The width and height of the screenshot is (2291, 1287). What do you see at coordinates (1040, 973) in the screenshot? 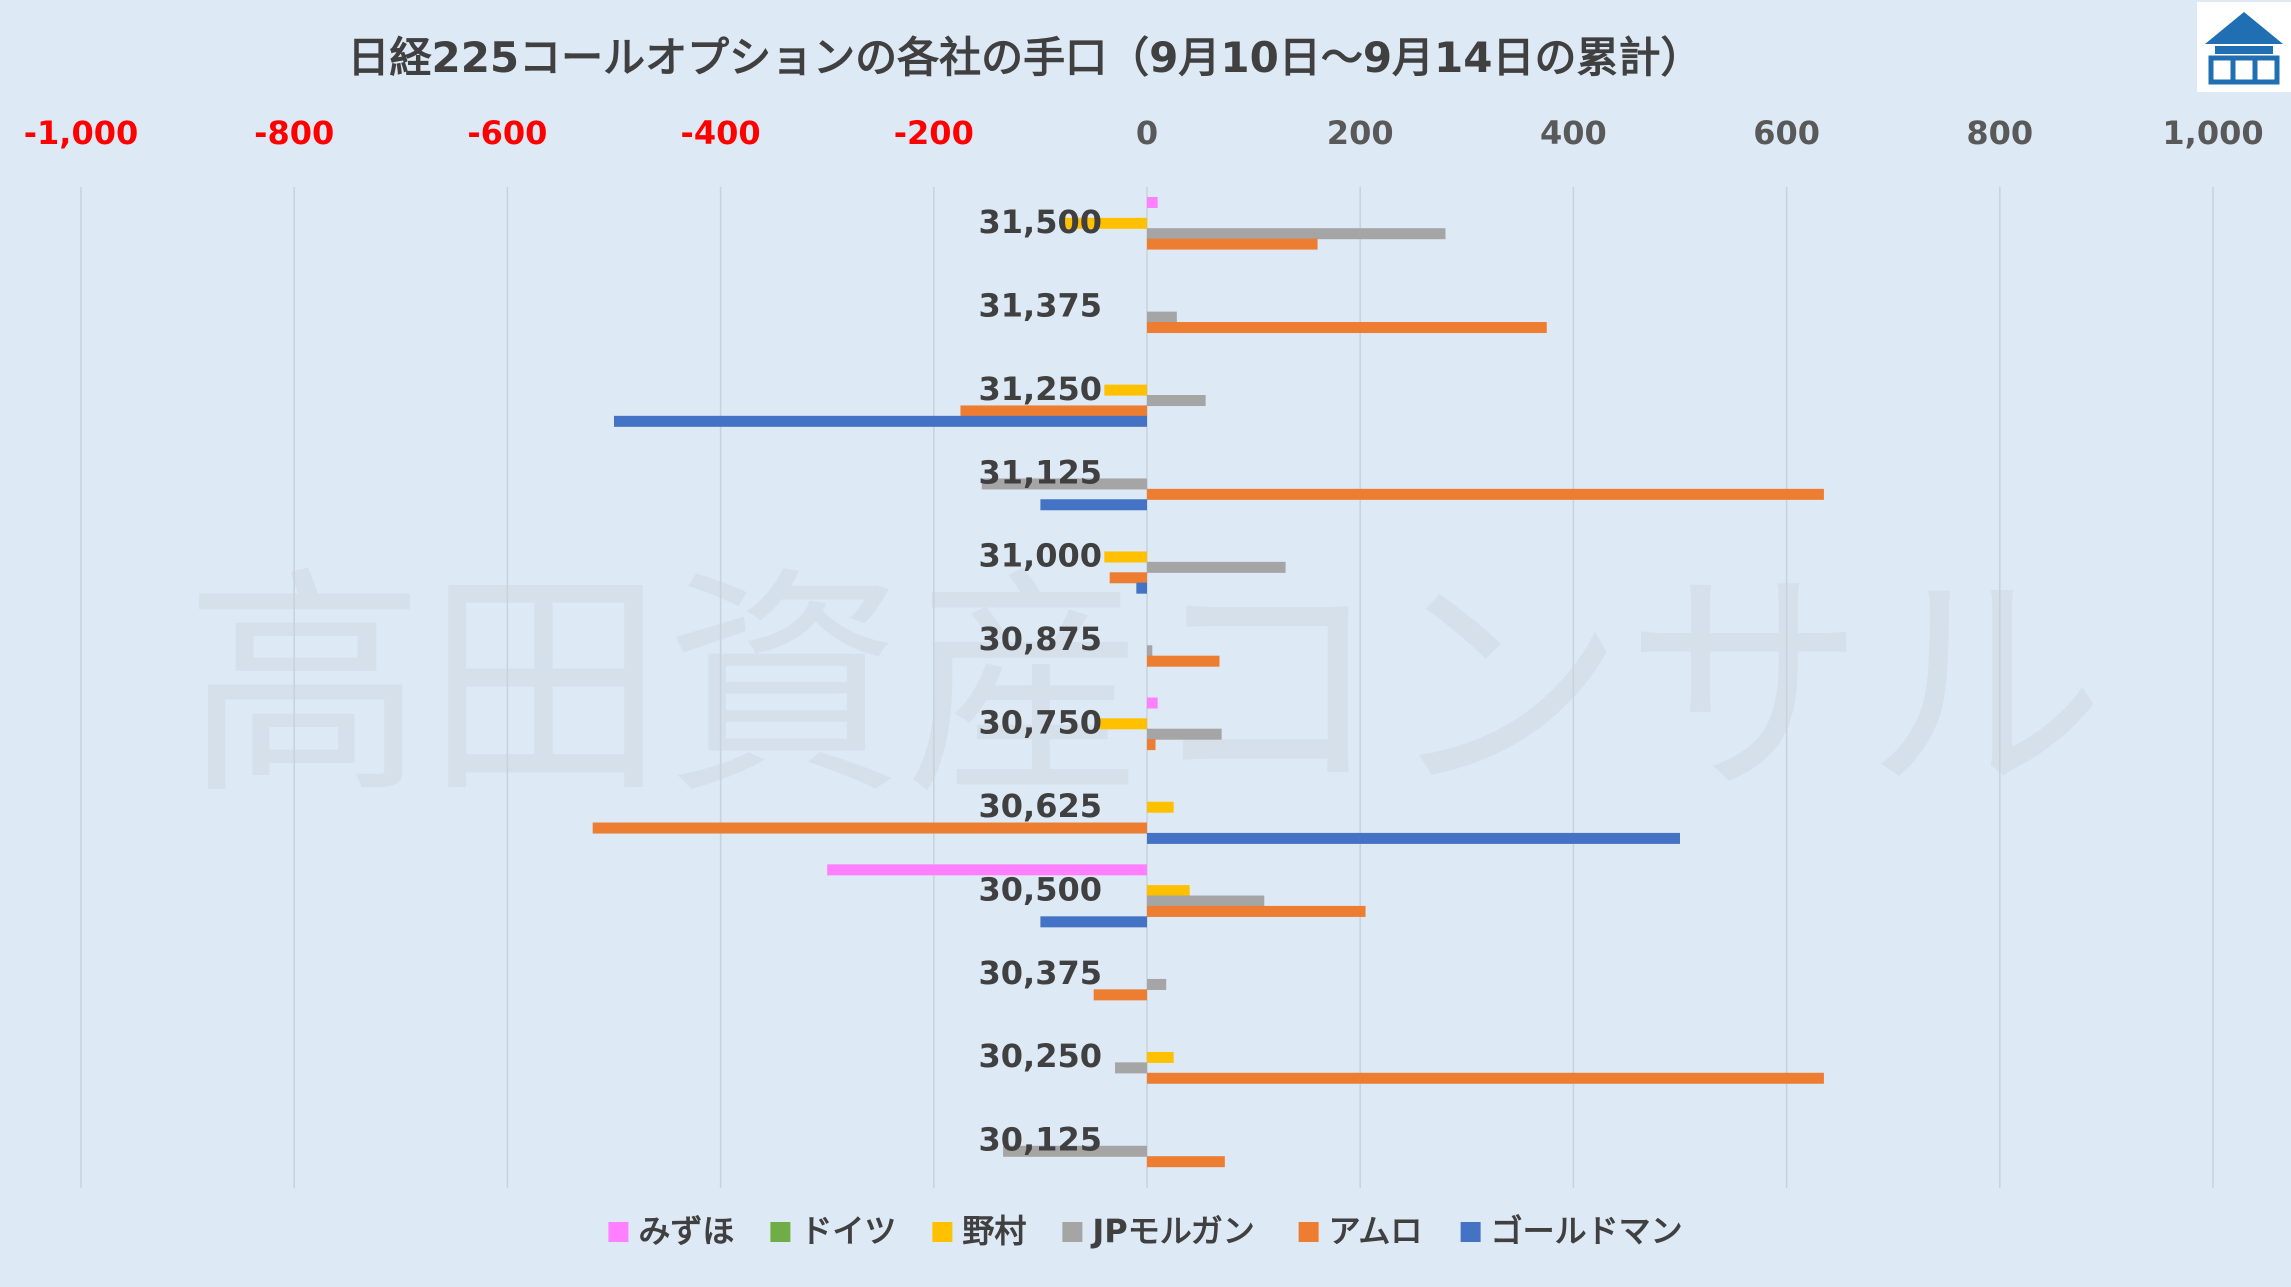
I see `category-label: 30,375` at bounding box center [1040, 973].